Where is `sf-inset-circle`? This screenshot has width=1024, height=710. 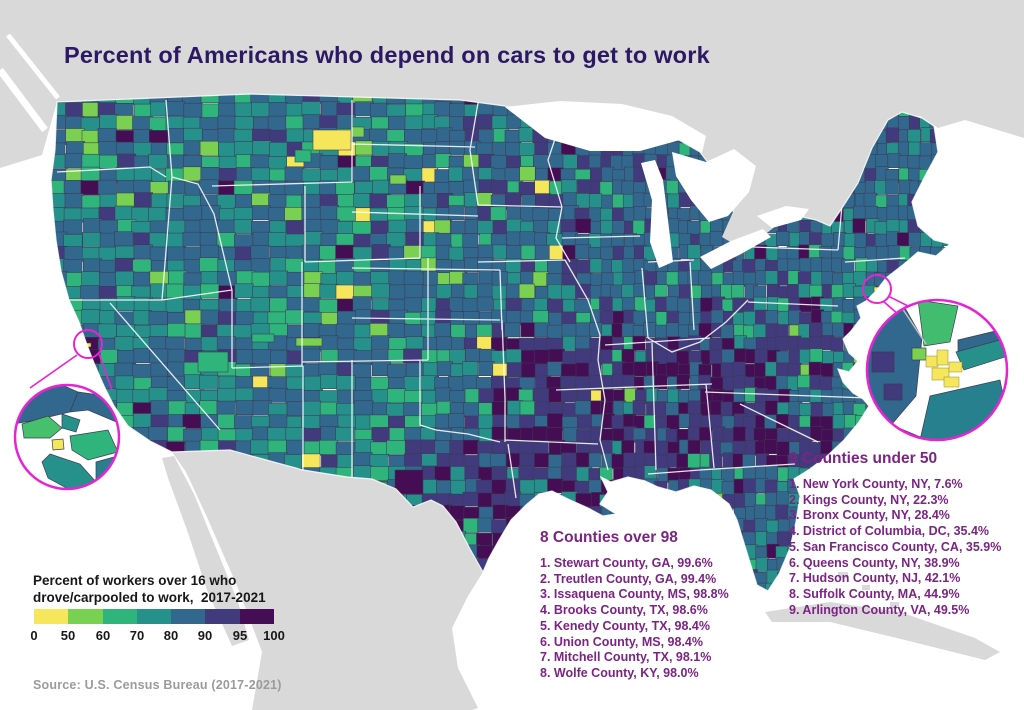
sf-inset-circle is located at coordinates (67, 437).